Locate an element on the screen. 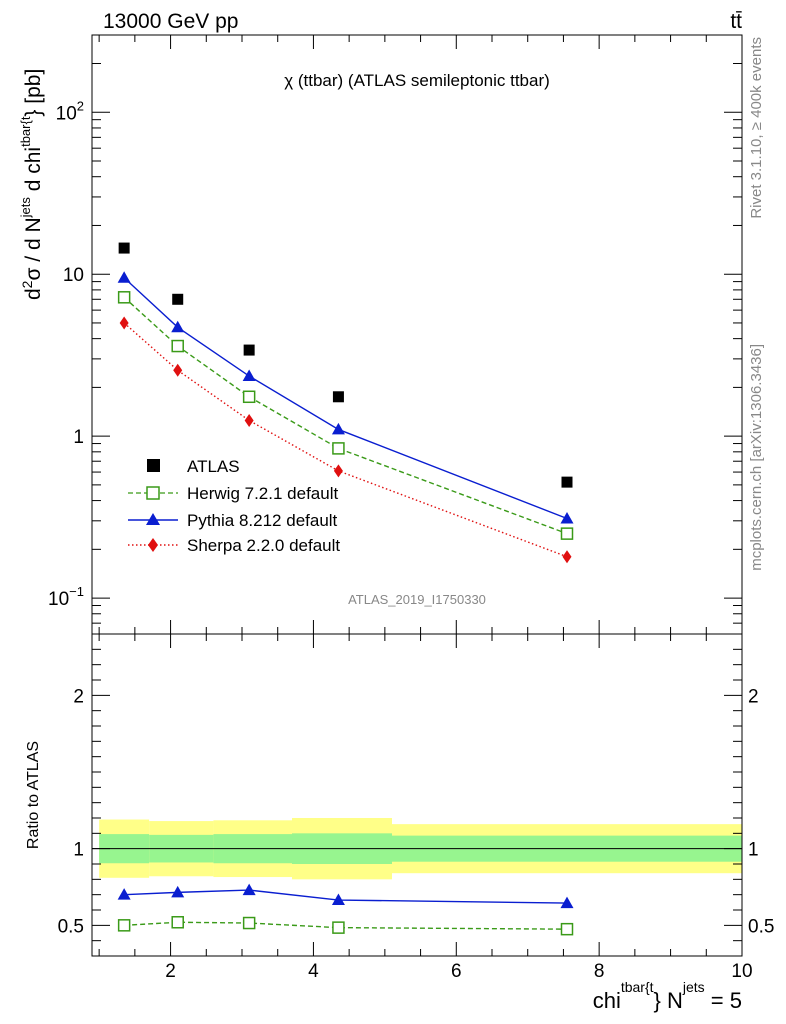 The image size is (786, 1024). main-y-tick-label: 10 is located at coordinates (73, 275).